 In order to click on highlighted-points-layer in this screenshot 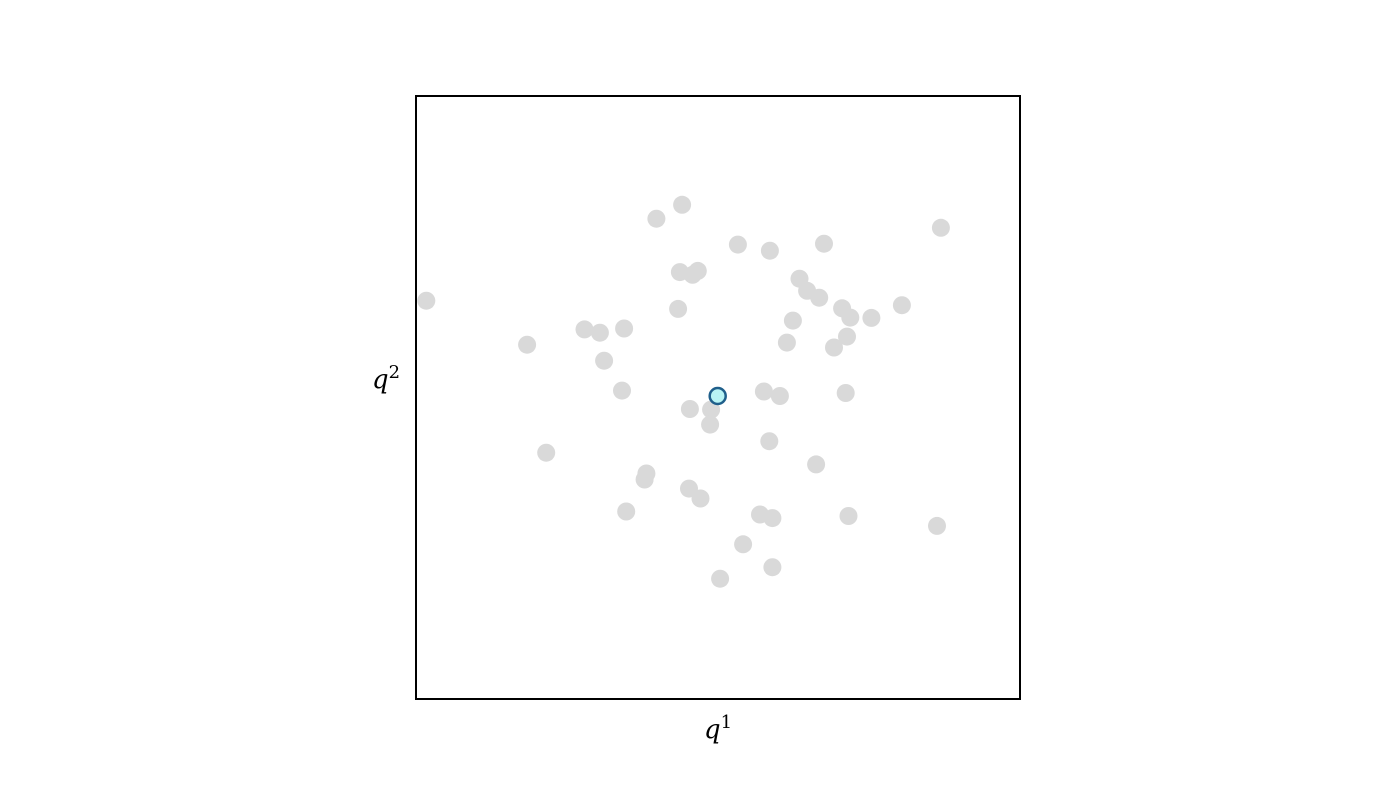, I will do `click(717, 396)`.